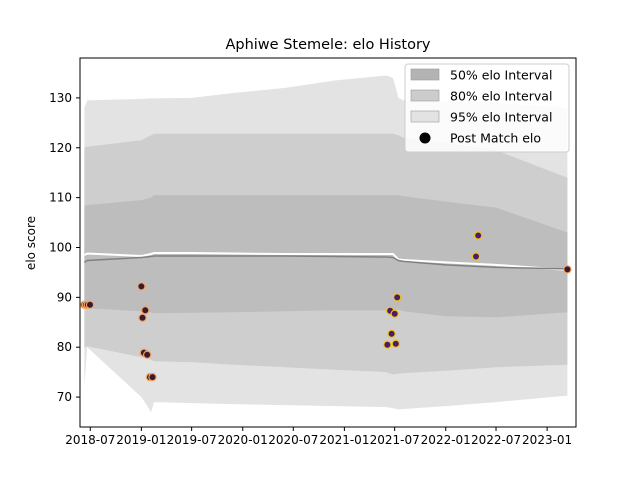  Describe the element at coordinates (64, 397) in the screenshot. I see `y-tick-label: 70` at that location.